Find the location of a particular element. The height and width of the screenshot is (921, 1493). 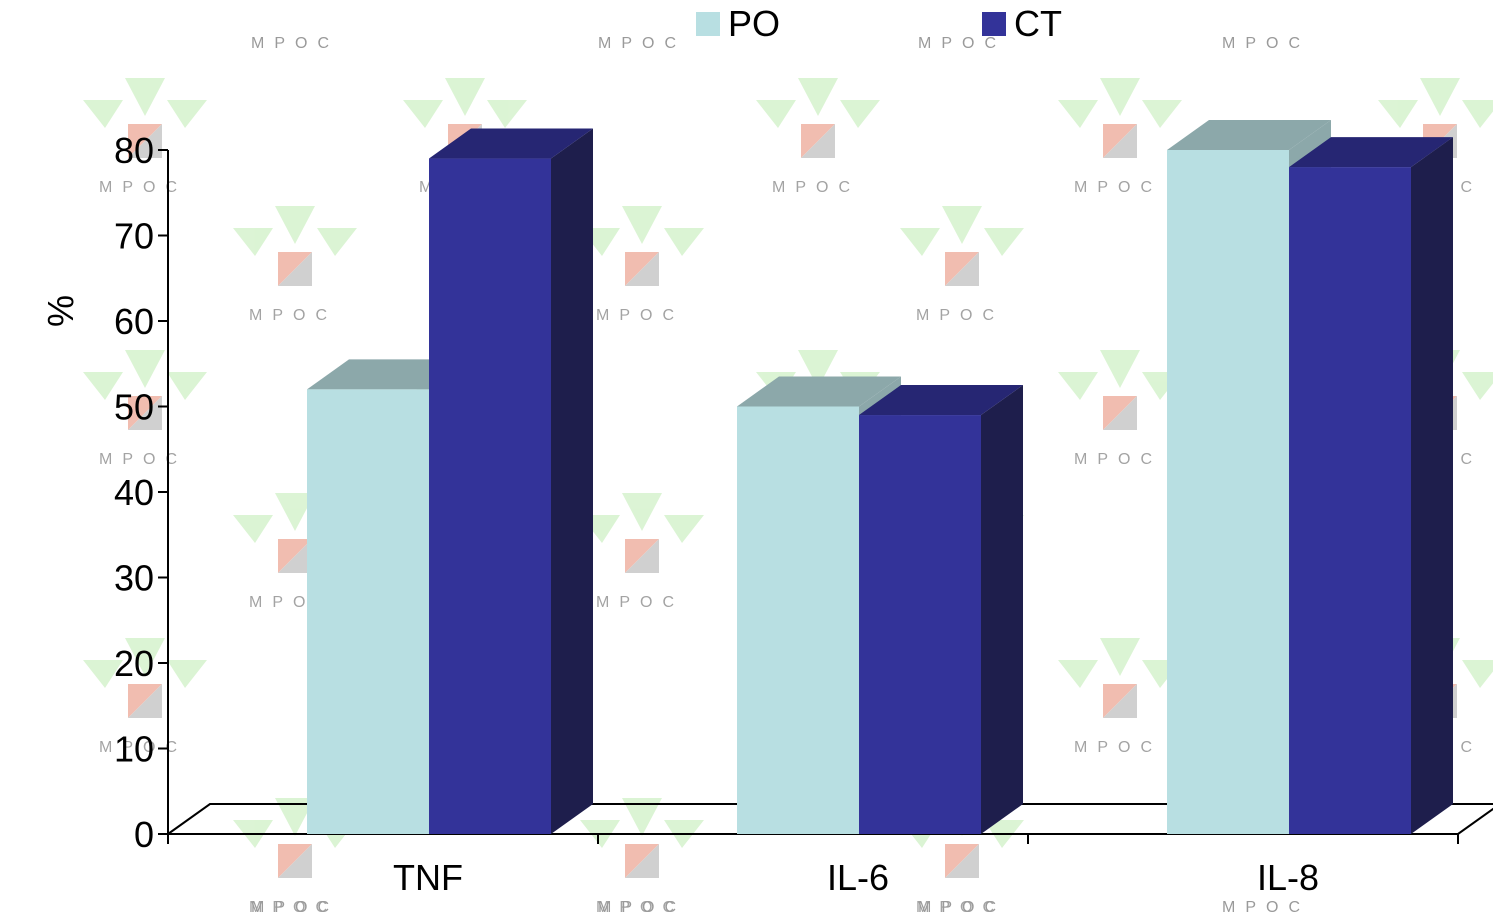

x-tick-label: IL-8 is located at coordinates (1288, 877).